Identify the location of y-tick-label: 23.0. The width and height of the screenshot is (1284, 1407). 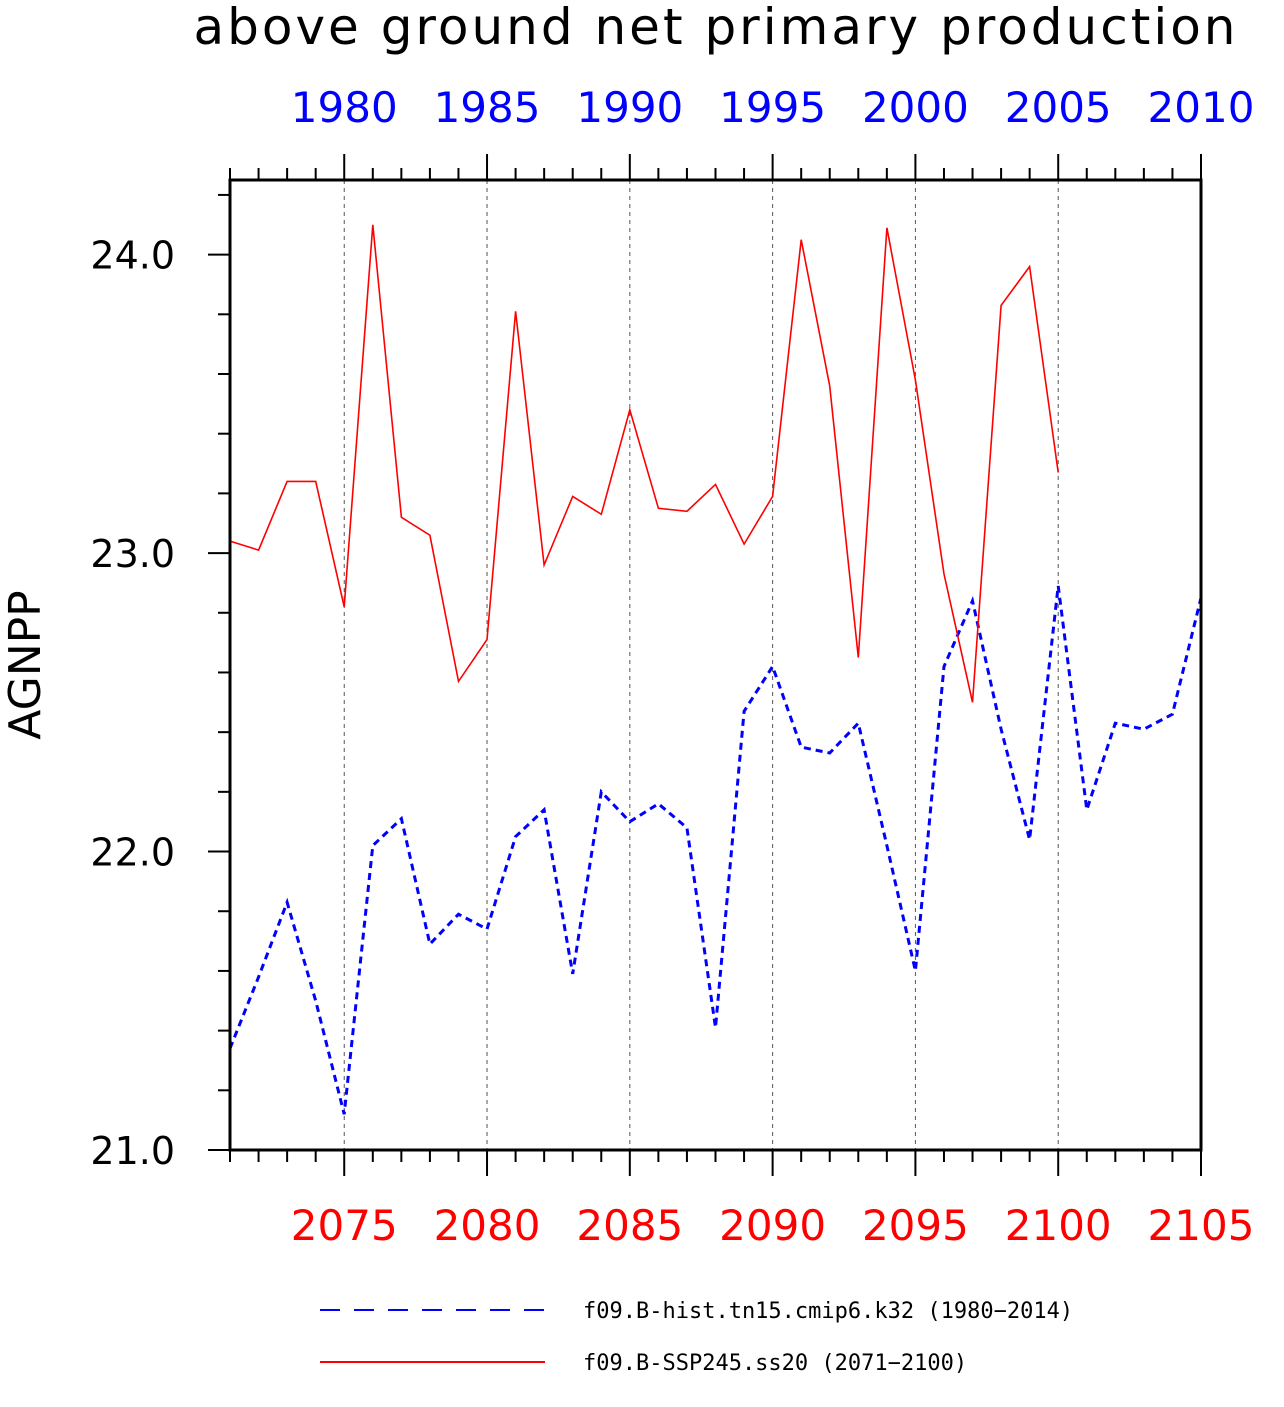
(132, 554).